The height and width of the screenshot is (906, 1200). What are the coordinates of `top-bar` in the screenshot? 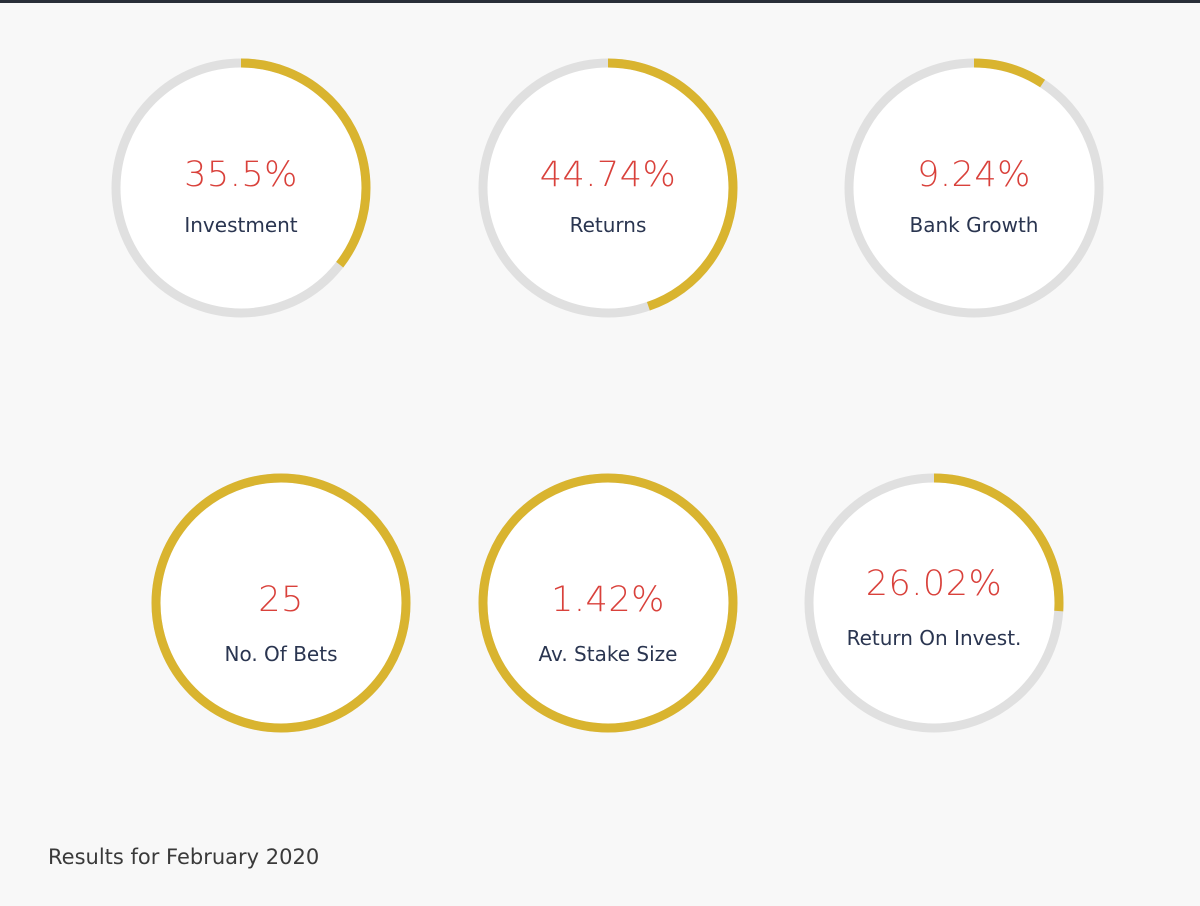 It's located at (600, 1).